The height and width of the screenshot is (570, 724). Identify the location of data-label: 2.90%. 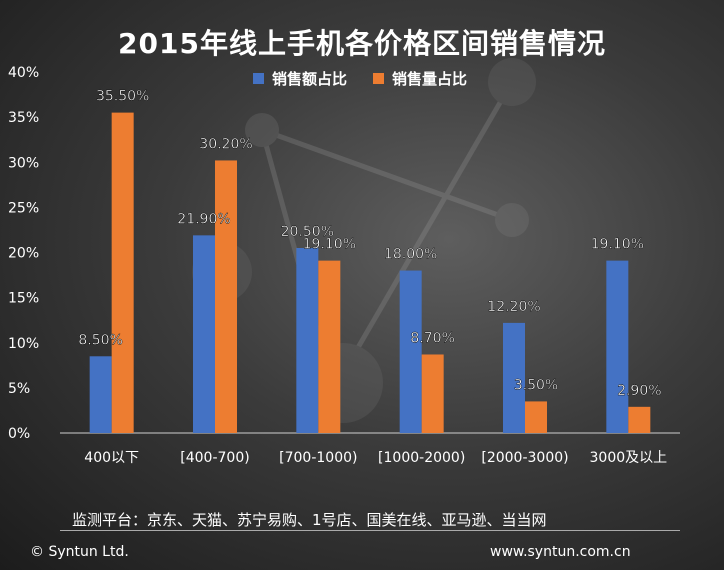
(639, 391).